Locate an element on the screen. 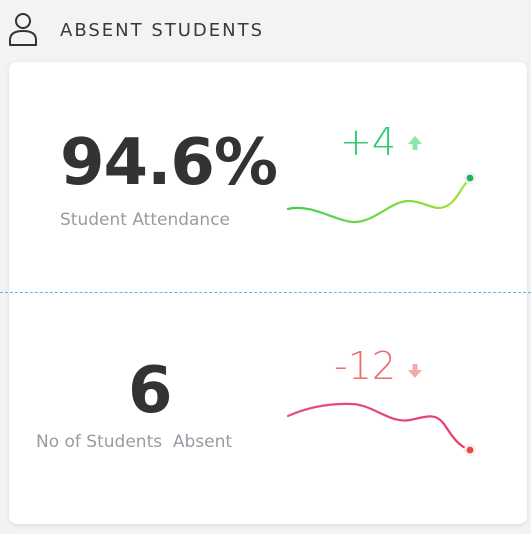 The width and height of the screenshot is (531, 534). attendance-delta: +4 is located at coordinates (368, 142).